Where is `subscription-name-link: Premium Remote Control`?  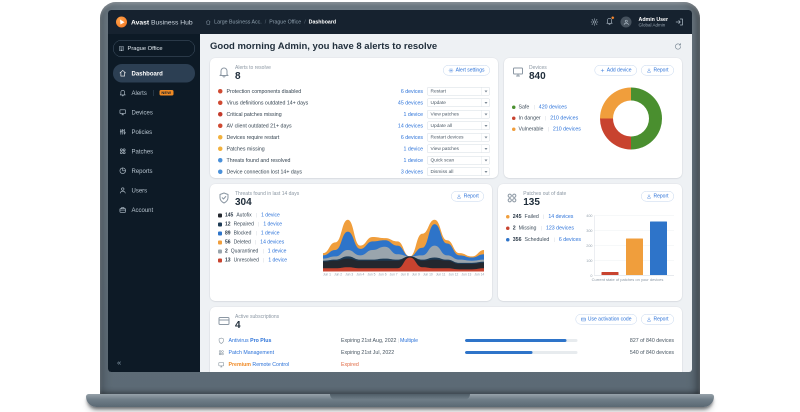
subscription-name-link: Premium Remote Control is located at coordinates (285, 365).